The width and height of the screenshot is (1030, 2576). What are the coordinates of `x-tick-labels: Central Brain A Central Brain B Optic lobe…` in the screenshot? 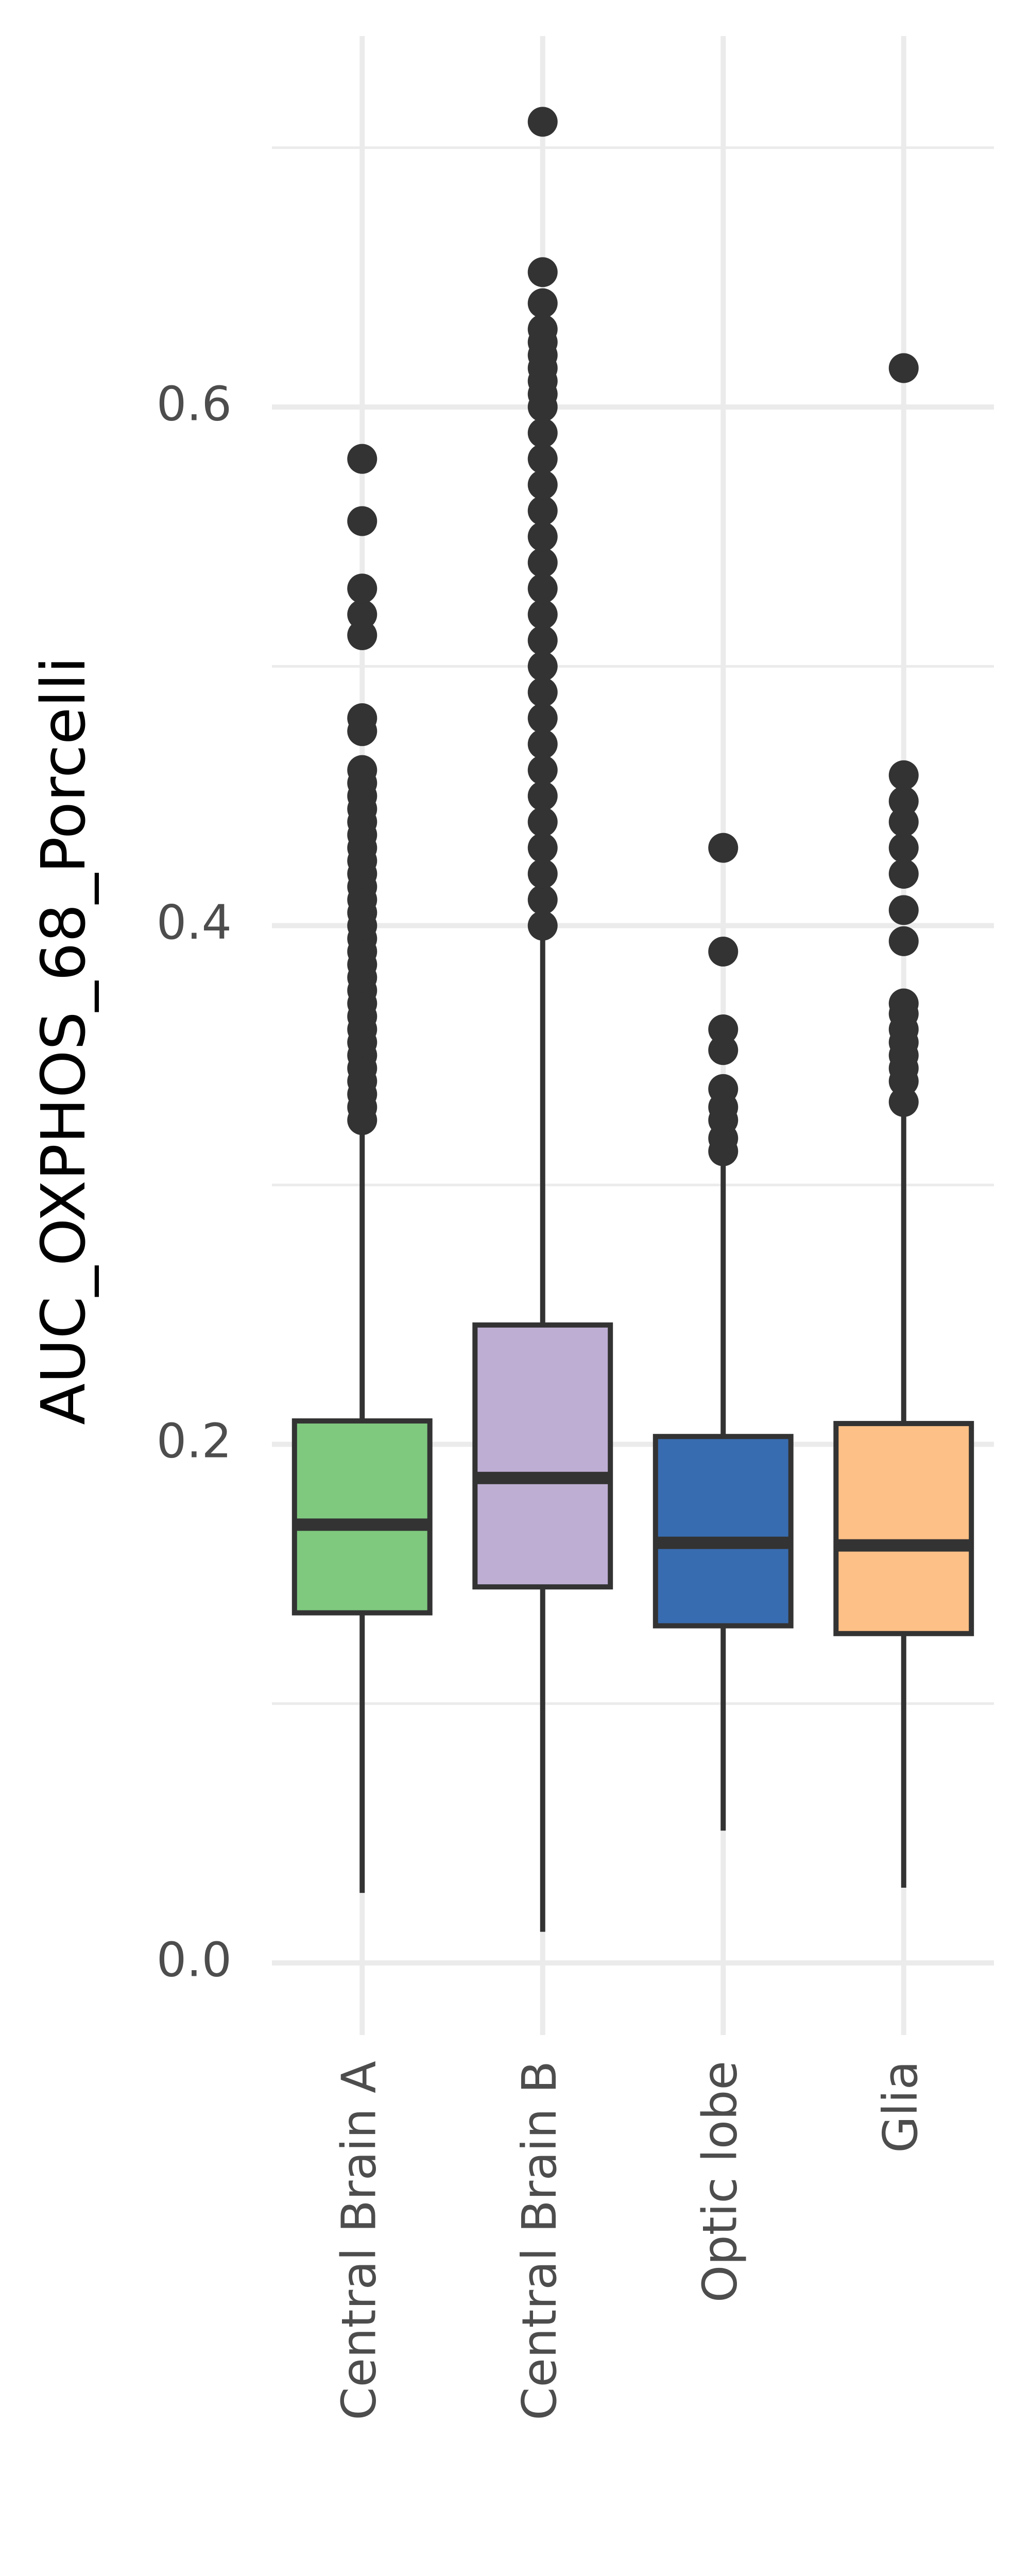 It's located at (630, 2240).